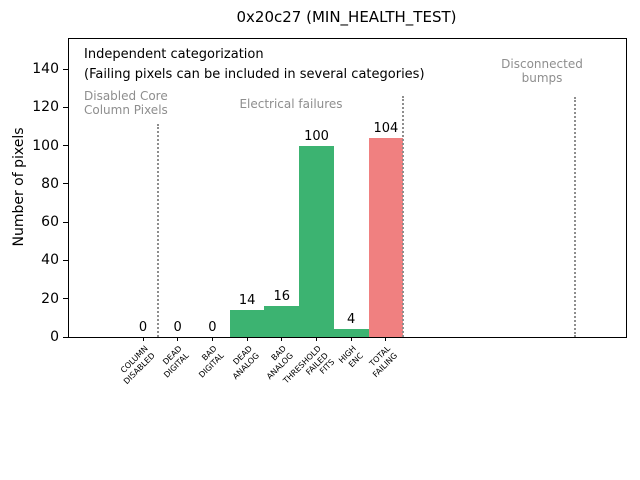  I want to click on bar-value-label: 14, so click(247, 301).